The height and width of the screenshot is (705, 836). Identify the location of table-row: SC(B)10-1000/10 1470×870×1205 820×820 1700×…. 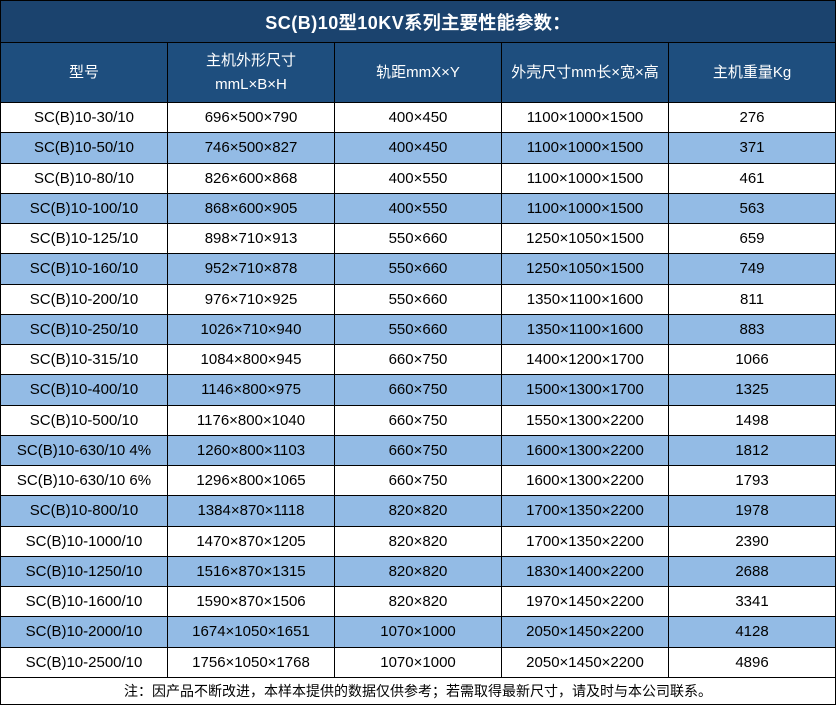
(418, 541).